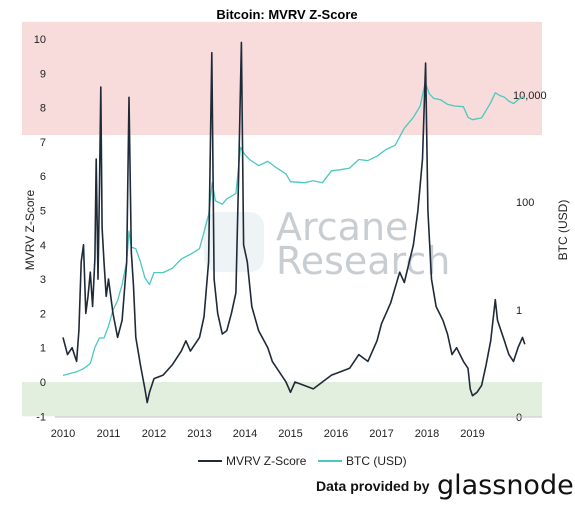  I want to click on x-tick-2014: 2014, so click(245, 434).